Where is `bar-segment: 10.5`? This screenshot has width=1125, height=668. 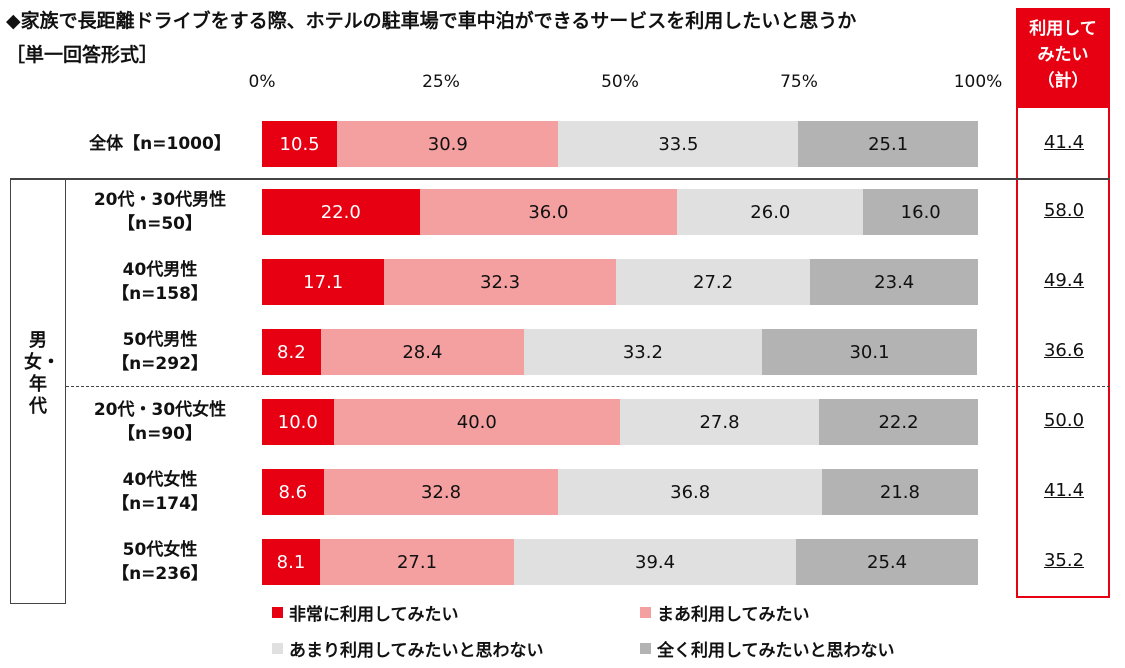 bar-segment: 10.5 is located at coordinates (300, 144).